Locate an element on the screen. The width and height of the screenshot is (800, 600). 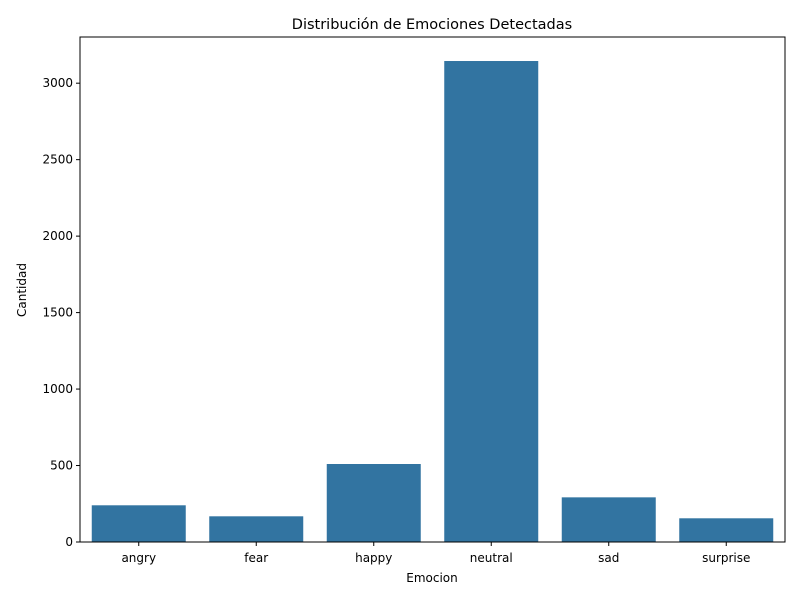
y-tick-label: 3000 is located at coordinates (57, 83).